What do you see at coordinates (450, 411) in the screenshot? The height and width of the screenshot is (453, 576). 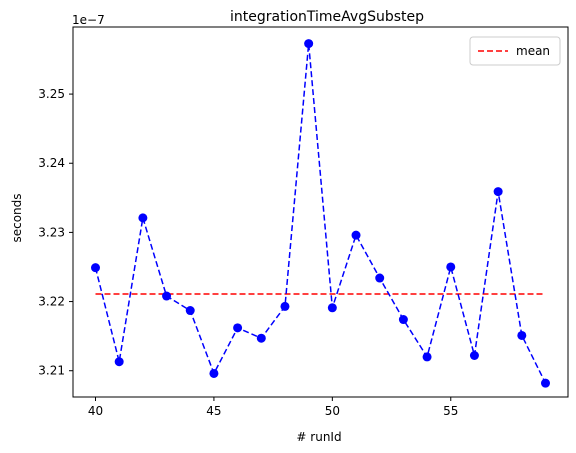 I see `x-tick-label: 55` at bounding box center [450, 411].